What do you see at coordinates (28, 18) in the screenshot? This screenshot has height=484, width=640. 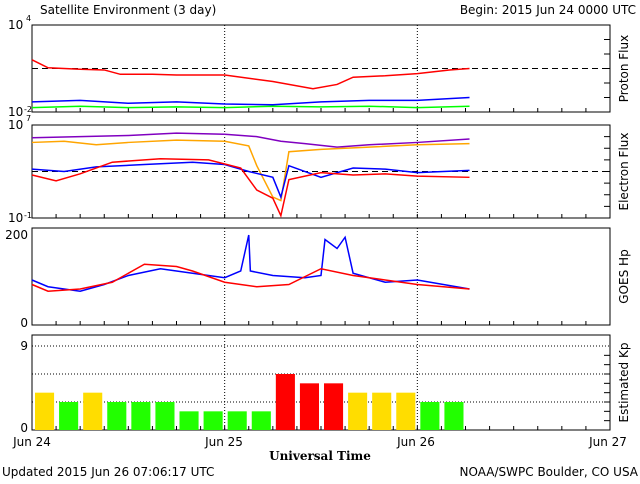 I see `y-tick-exponent: 4` at bounding box center [28, 18].